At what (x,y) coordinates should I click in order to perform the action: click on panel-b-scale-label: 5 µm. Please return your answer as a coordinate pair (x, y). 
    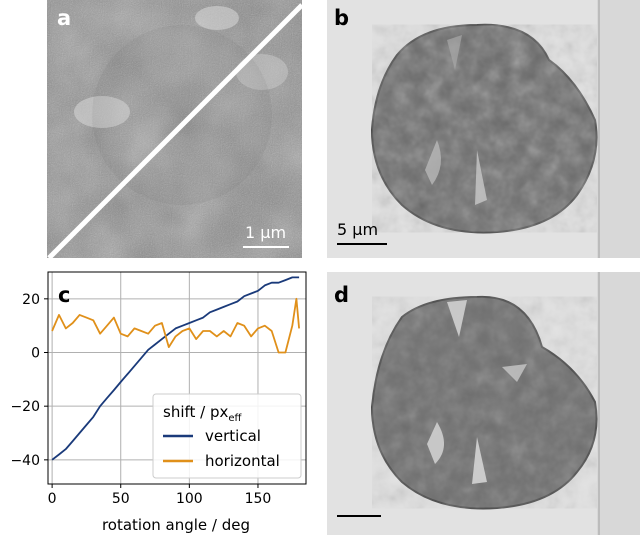
    Looking at the image, I should click on (358, 229).